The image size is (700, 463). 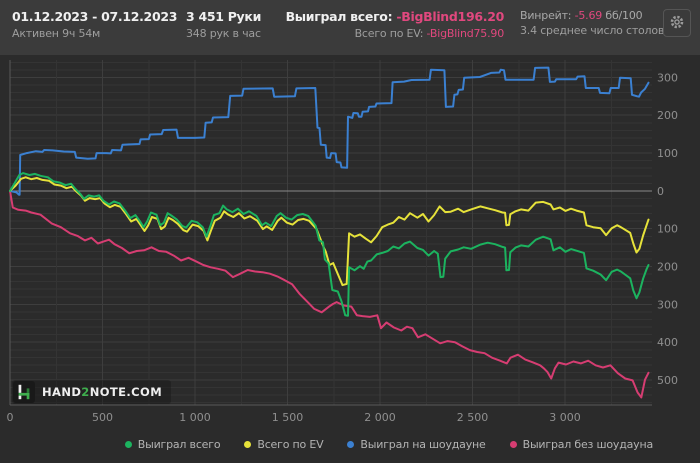 I want to click on ev-total-value: -BigBlind75.90, so click(x=465, y=33).